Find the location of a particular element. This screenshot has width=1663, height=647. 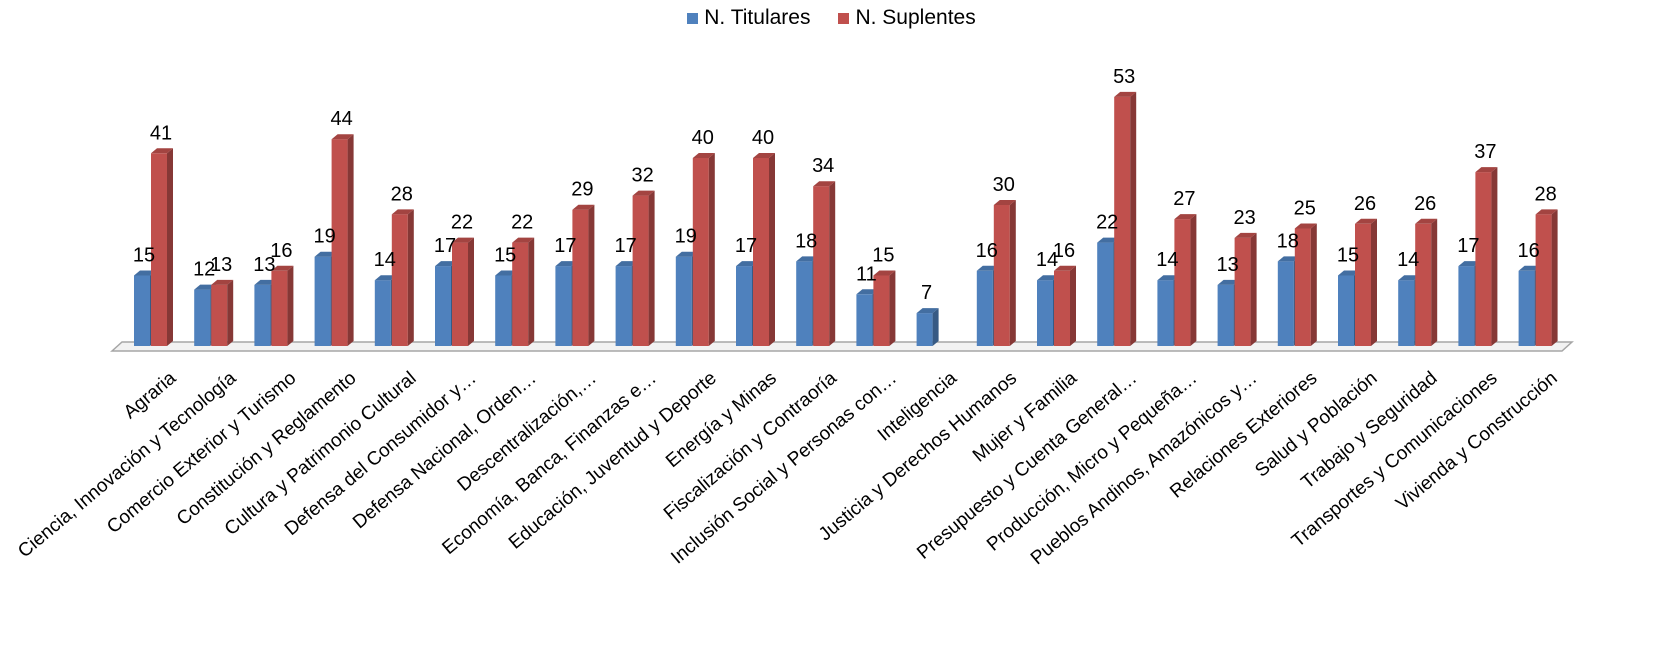

data-label-suplentes: 44 is located at coordinates (341, 119).